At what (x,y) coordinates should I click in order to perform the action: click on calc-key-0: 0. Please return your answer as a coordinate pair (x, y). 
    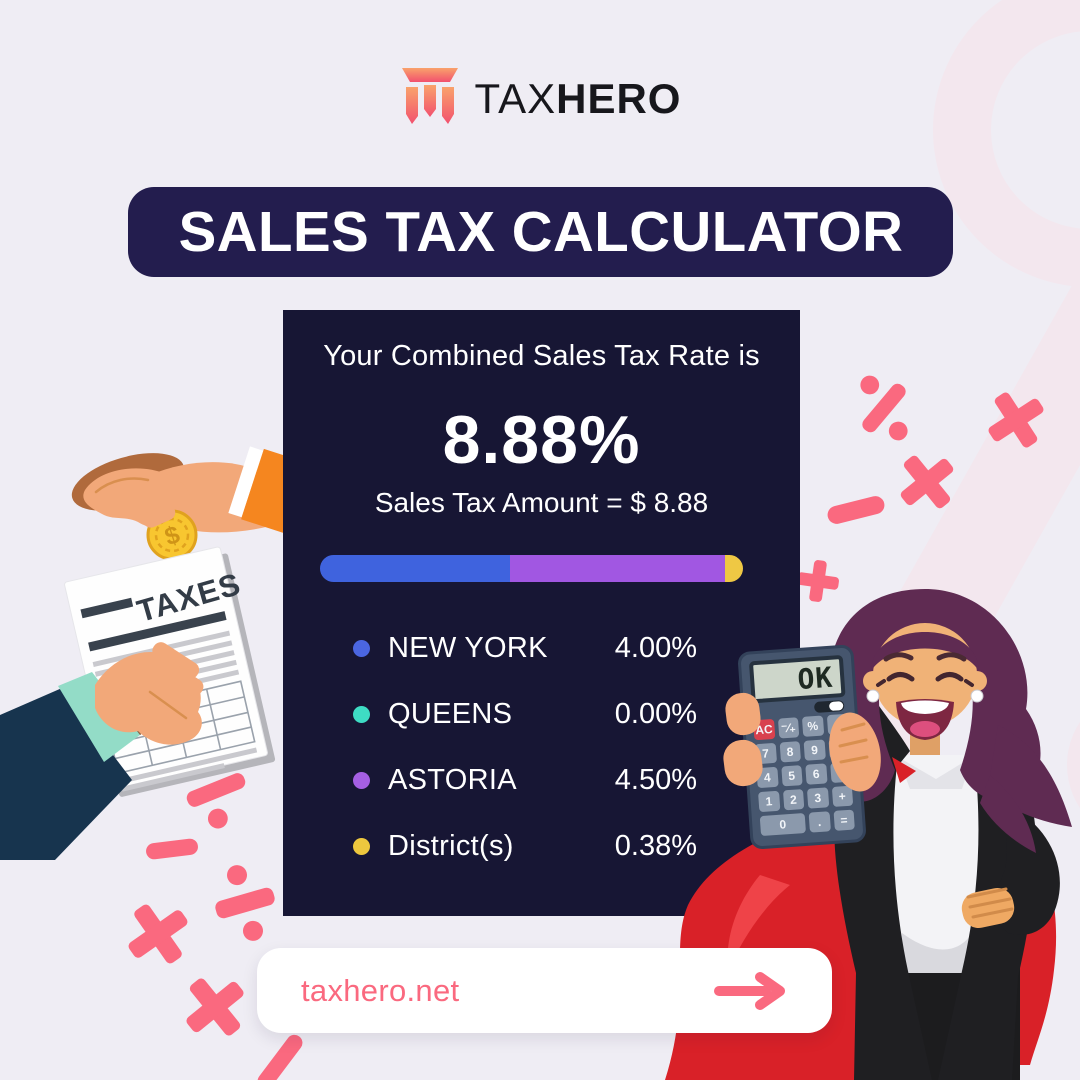
    Looking at the image, I should click on (783, 824).